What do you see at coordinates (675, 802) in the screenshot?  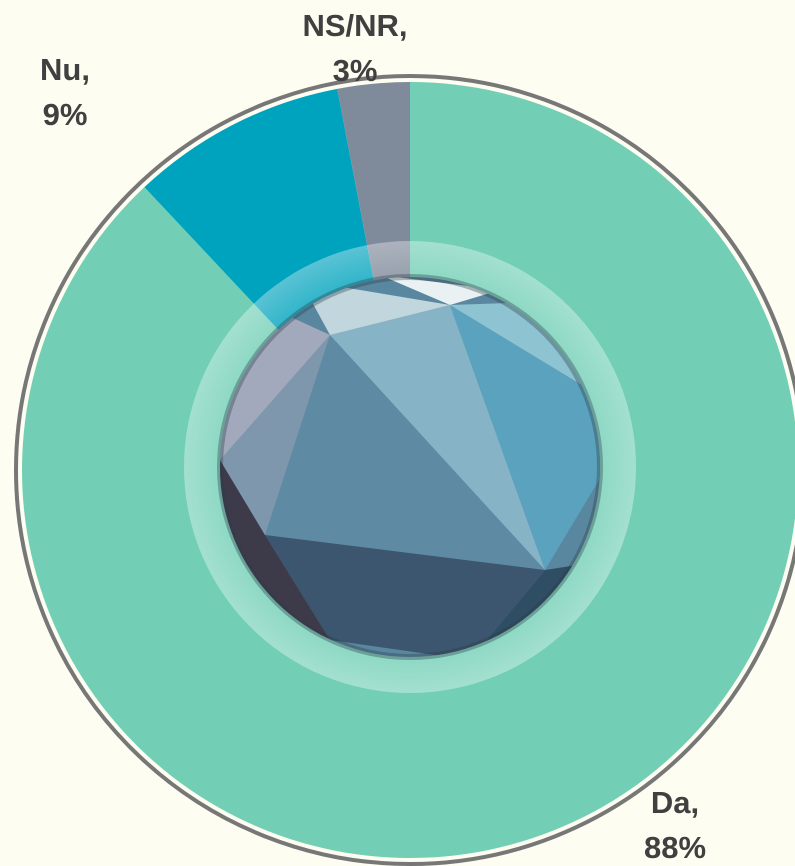 I see `category-label: Da,` at bounding box center [675, 802].